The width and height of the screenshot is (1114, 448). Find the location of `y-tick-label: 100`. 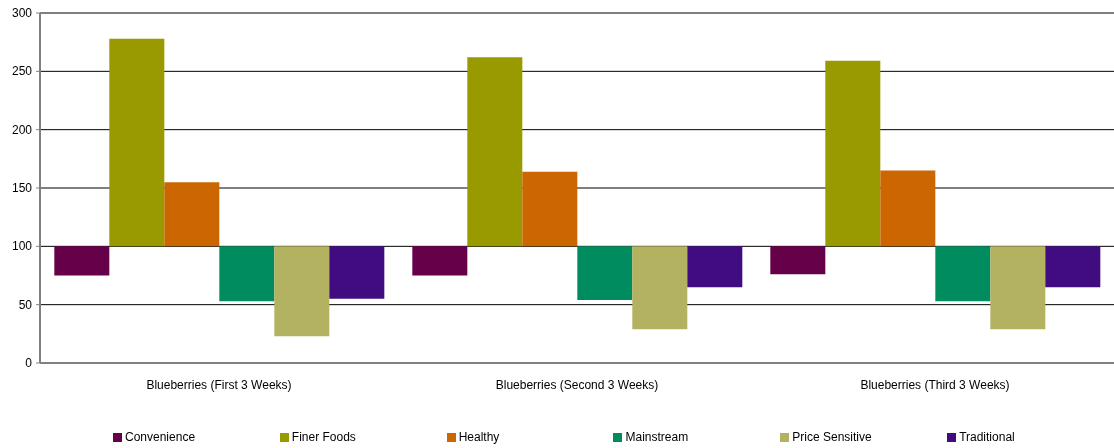

y-tick-label: 100 is located at coordinates (22, 246).